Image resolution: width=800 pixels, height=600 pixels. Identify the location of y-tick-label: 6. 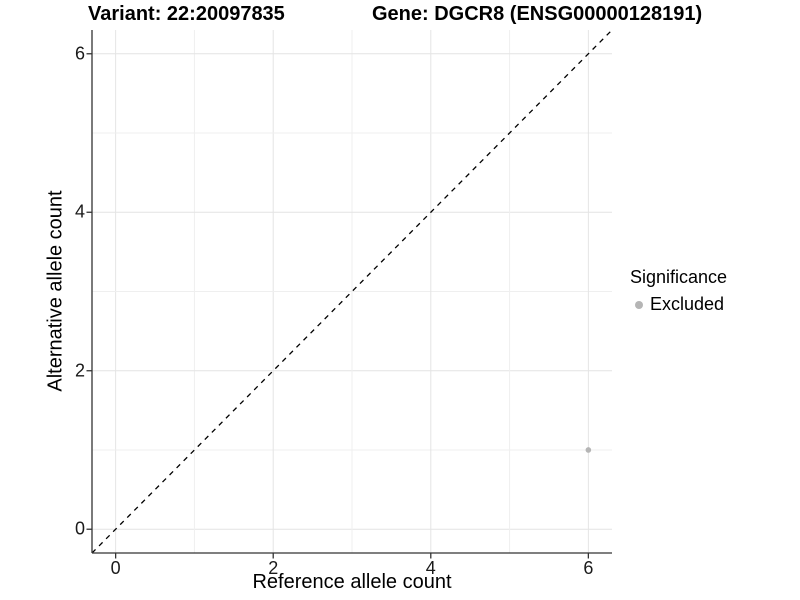
(79, 53).